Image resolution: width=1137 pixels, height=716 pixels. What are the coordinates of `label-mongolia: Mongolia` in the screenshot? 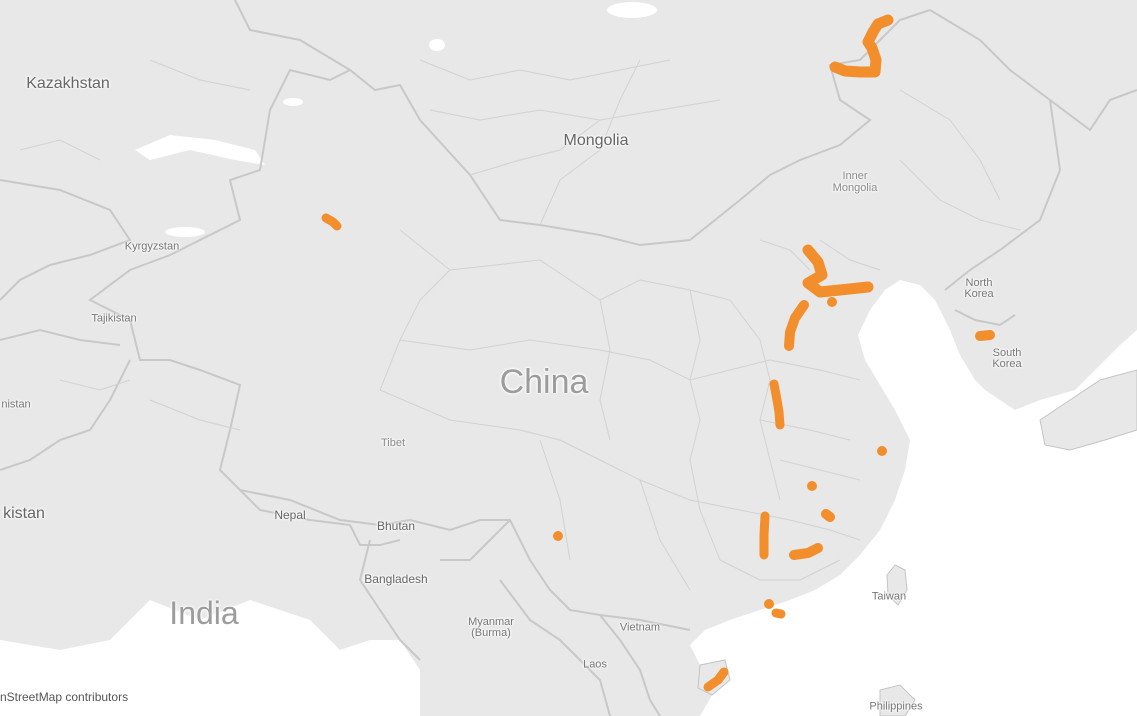 It's located at (596, 140).